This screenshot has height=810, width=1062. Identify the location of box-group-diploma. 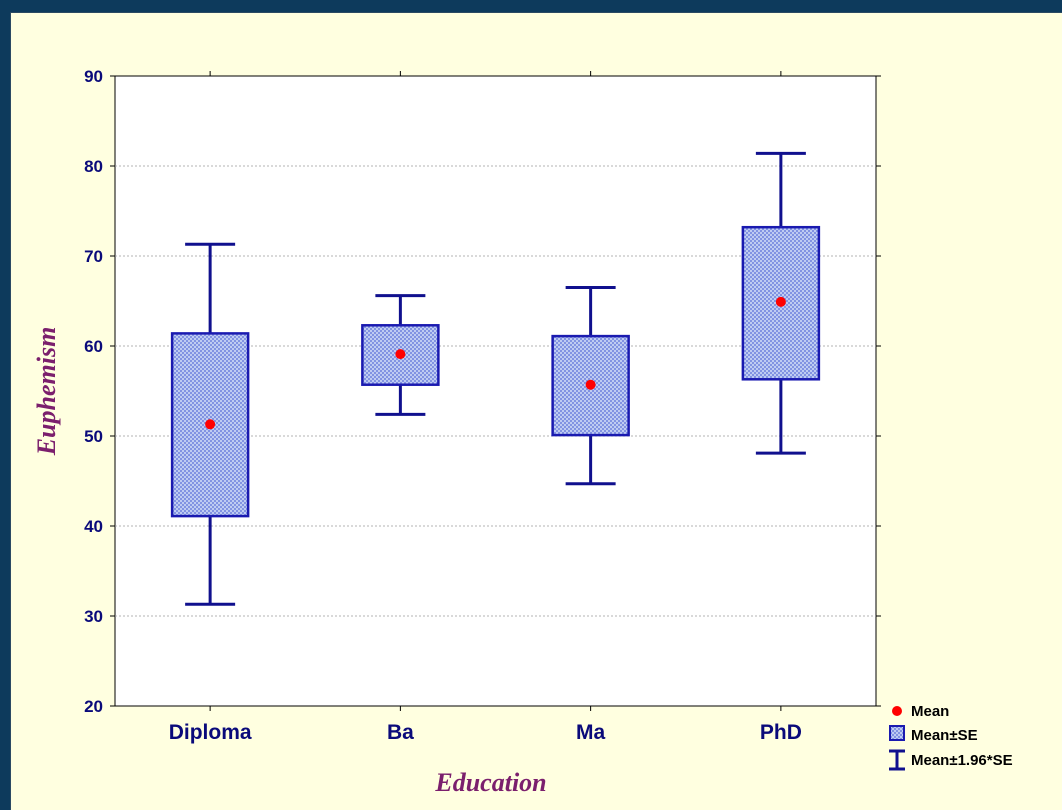
(210, 424).